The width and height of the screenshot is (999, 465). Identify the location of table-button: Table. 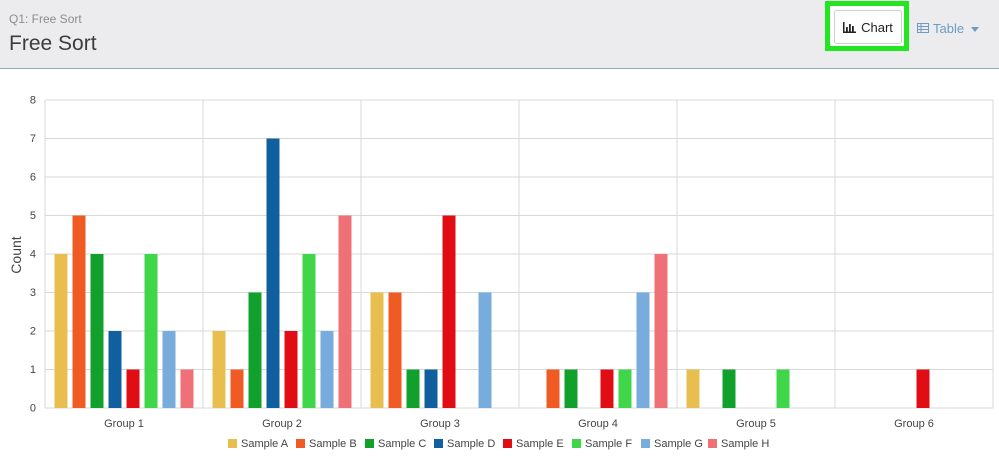
(948, 28).